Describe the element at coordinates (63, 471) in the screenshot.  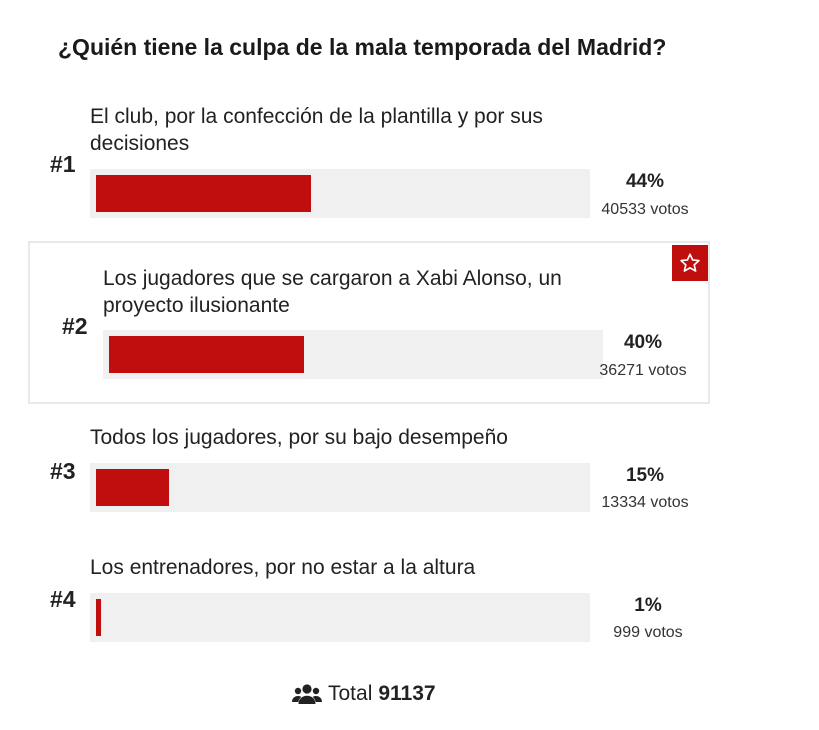
I see `option-rank: #3` at that location.